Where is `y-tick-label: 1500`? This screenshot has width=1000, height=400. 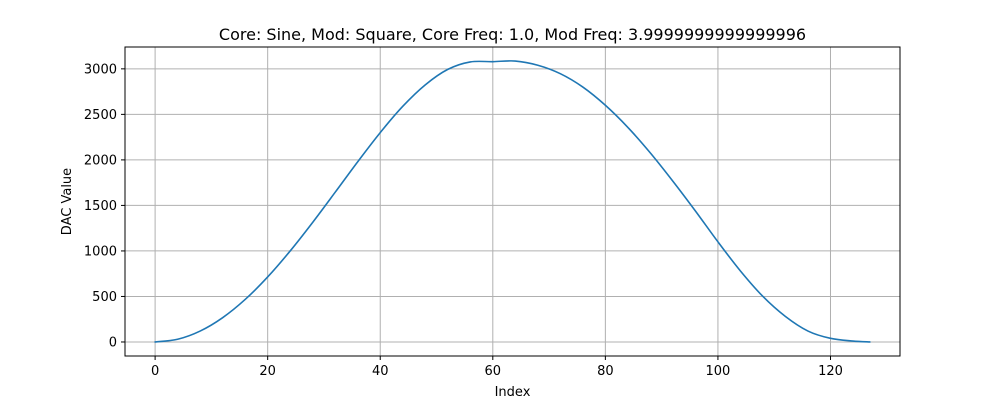 y-tick-label: 1500 is located at coordinates (100, 206).